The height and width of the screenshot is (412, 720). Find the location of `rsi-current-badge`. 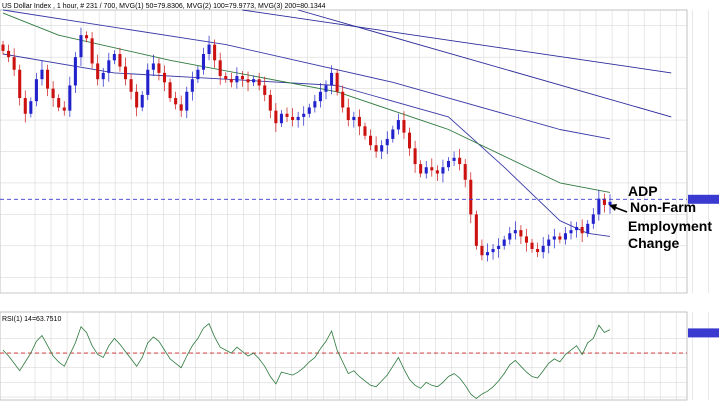

rsi-current-badge is located at coordinates (703, 333).